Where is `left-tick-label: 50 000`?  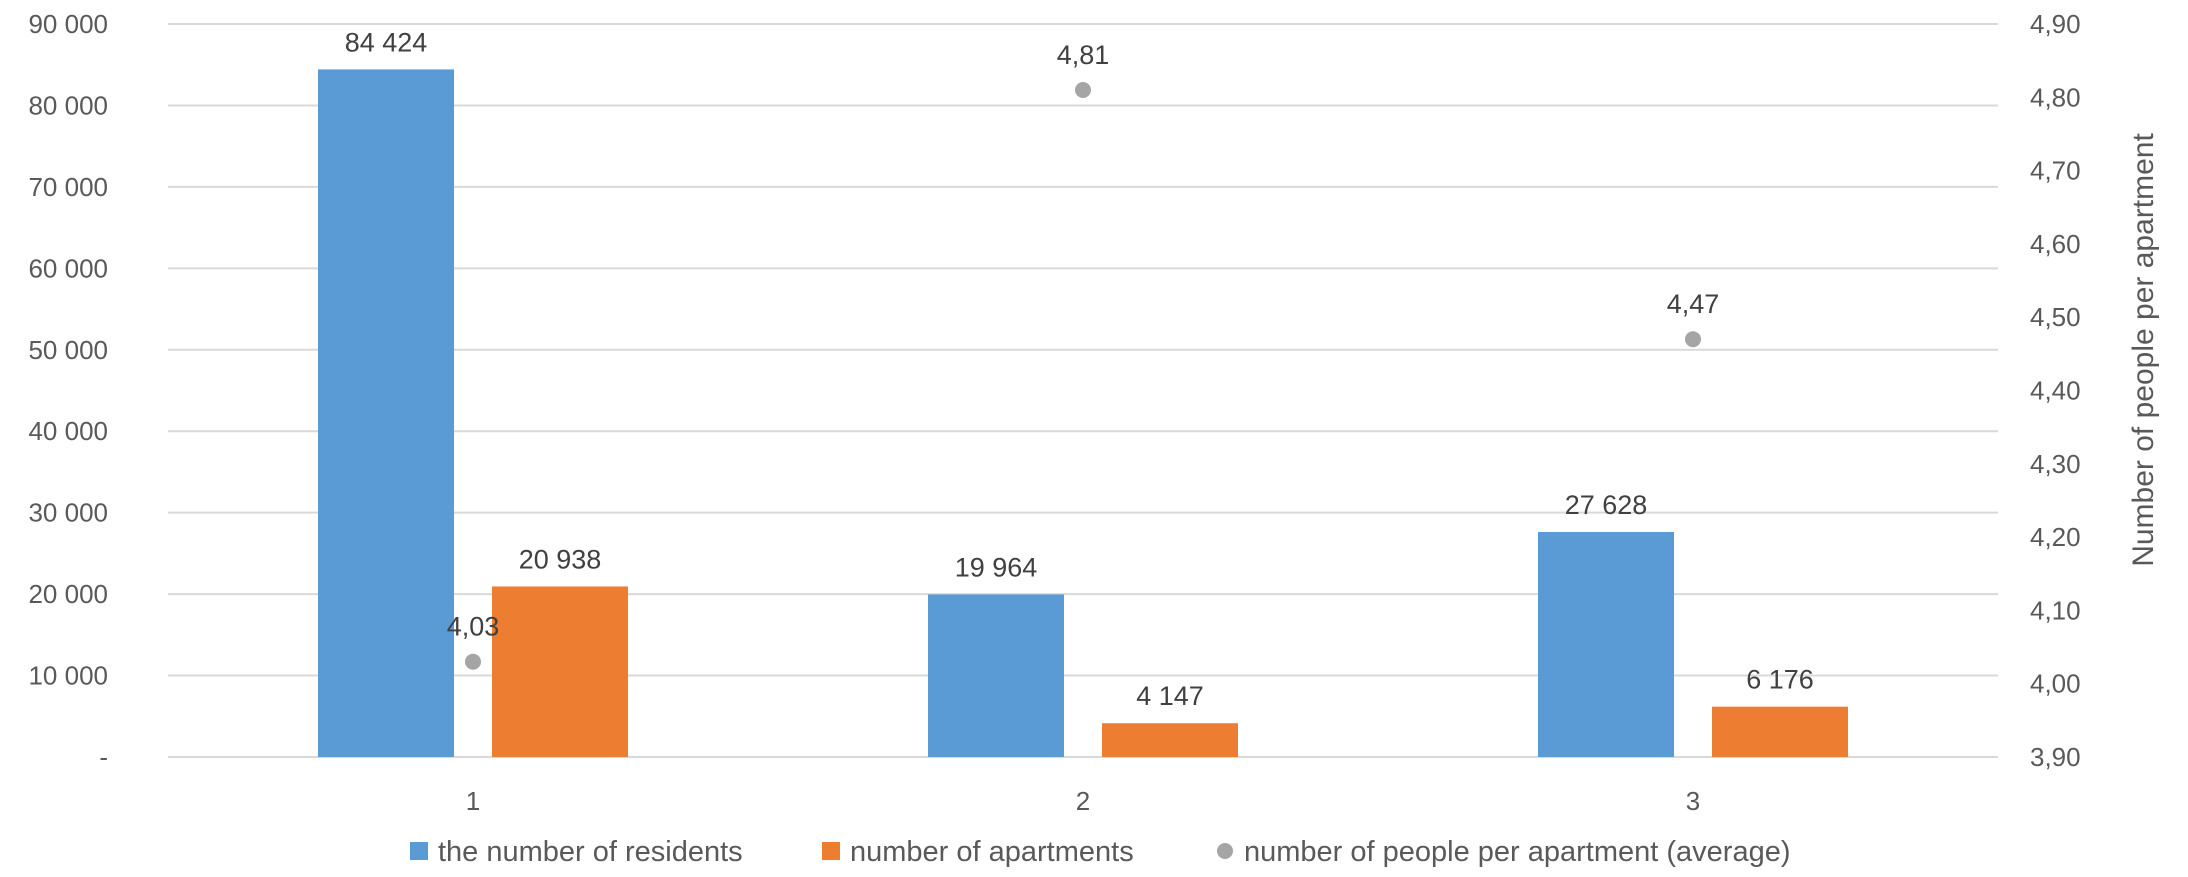
left-tick-label: 50 000 is located at coordinates (68, 350).